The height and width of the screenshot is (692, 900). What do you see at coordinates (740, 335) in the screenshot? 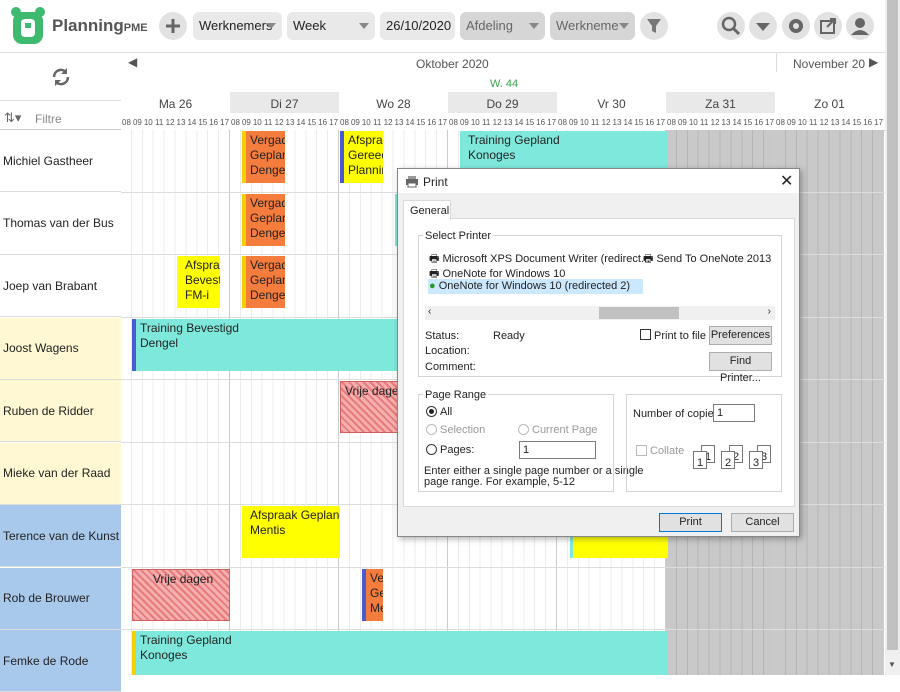
I see `preferences-button: Preferences` at bounding box center [740, 335].